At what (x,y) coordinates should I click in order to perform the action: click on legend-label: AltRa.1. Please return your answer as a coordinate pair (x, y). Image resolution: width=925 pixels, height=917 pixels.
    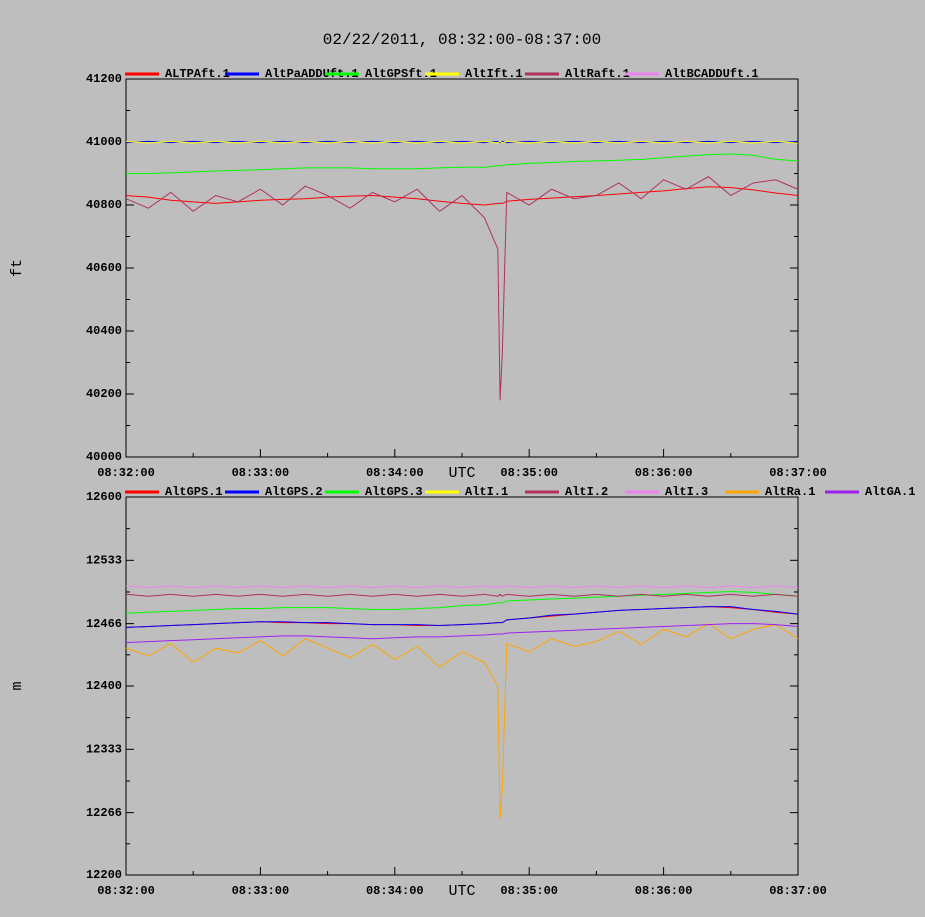
    Looking at the image, I should click on (790, 492).